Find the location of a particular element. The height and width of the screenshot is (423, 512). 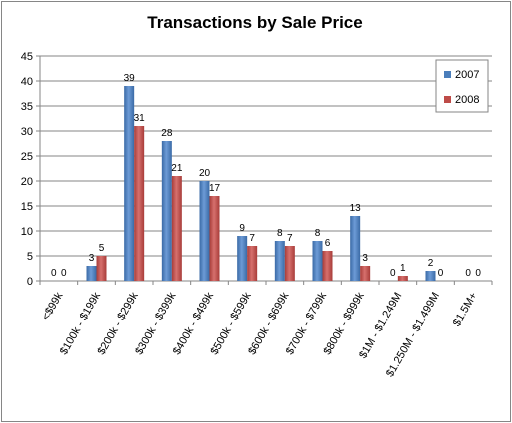

data-label-2008: 5 is located at coordinates (102, 248).